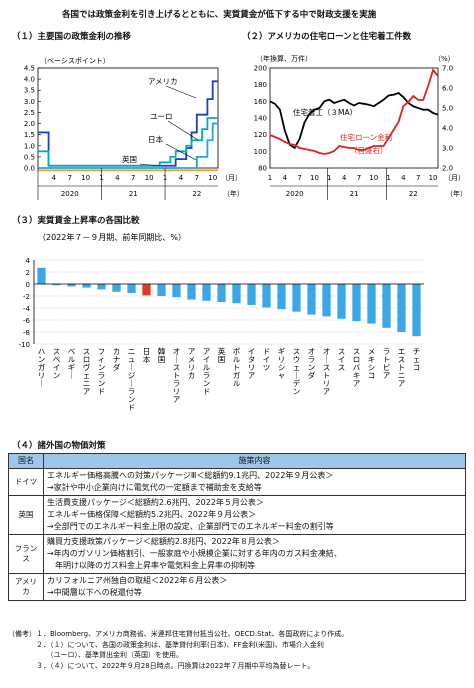 The height and width of the screenshot is (688, 474). Describe the element at coordinates (219, 15) in the screenshot. I see `page-title: 各国では政策金利を引き上げるとともに、実質賃金が低下する中で財政支援を実施` at that location.